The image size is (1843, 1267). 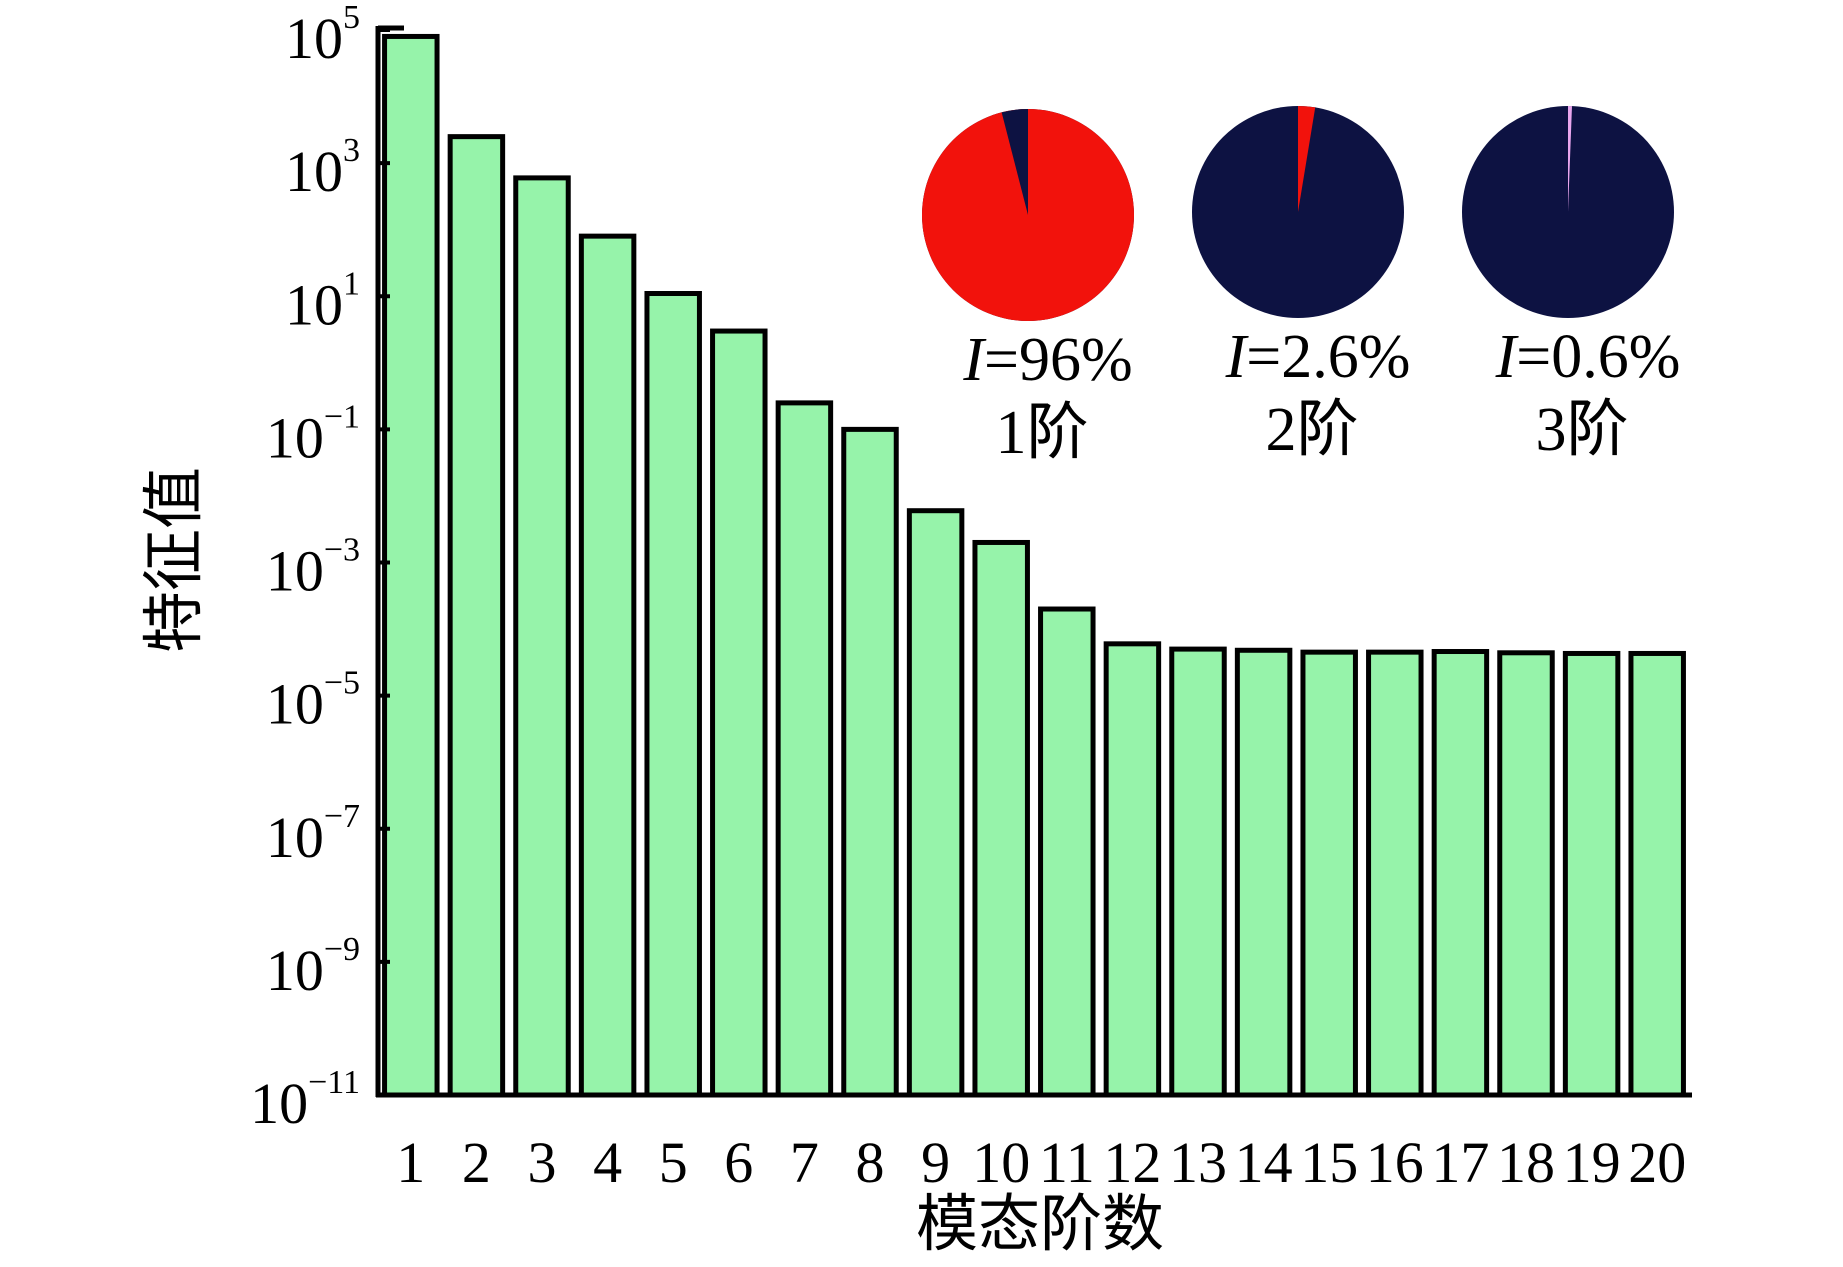 I want to click on x-tick-label-18: 18, so click(x=1526, y=1162).